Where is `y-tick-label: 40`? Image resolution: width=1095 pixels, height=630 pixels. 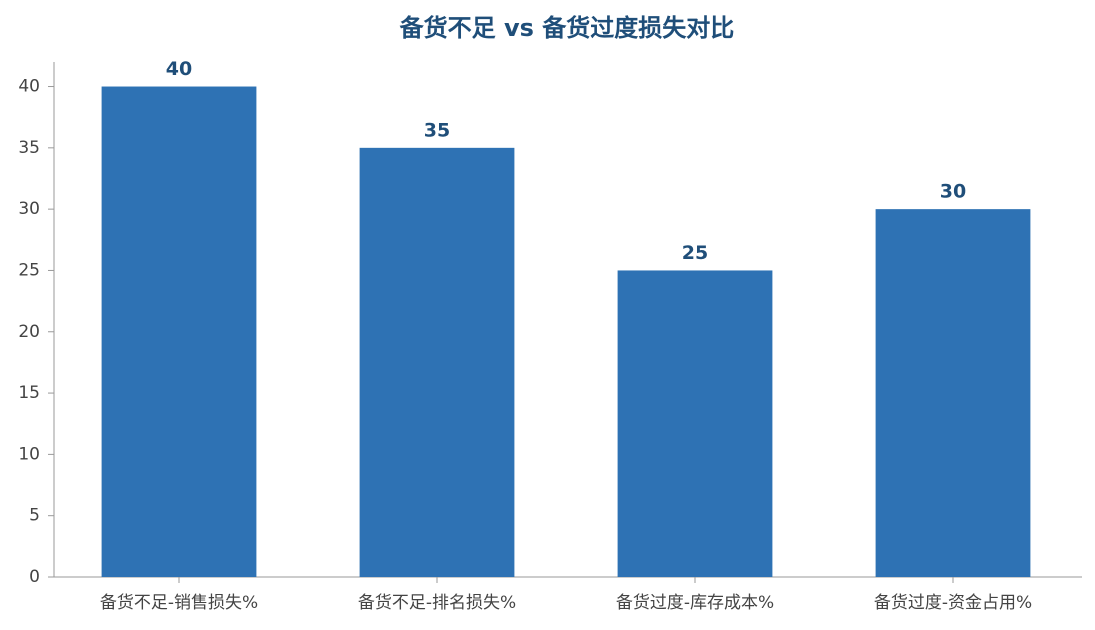
y-tick-label: 40 is located at coordinates (29, 87).